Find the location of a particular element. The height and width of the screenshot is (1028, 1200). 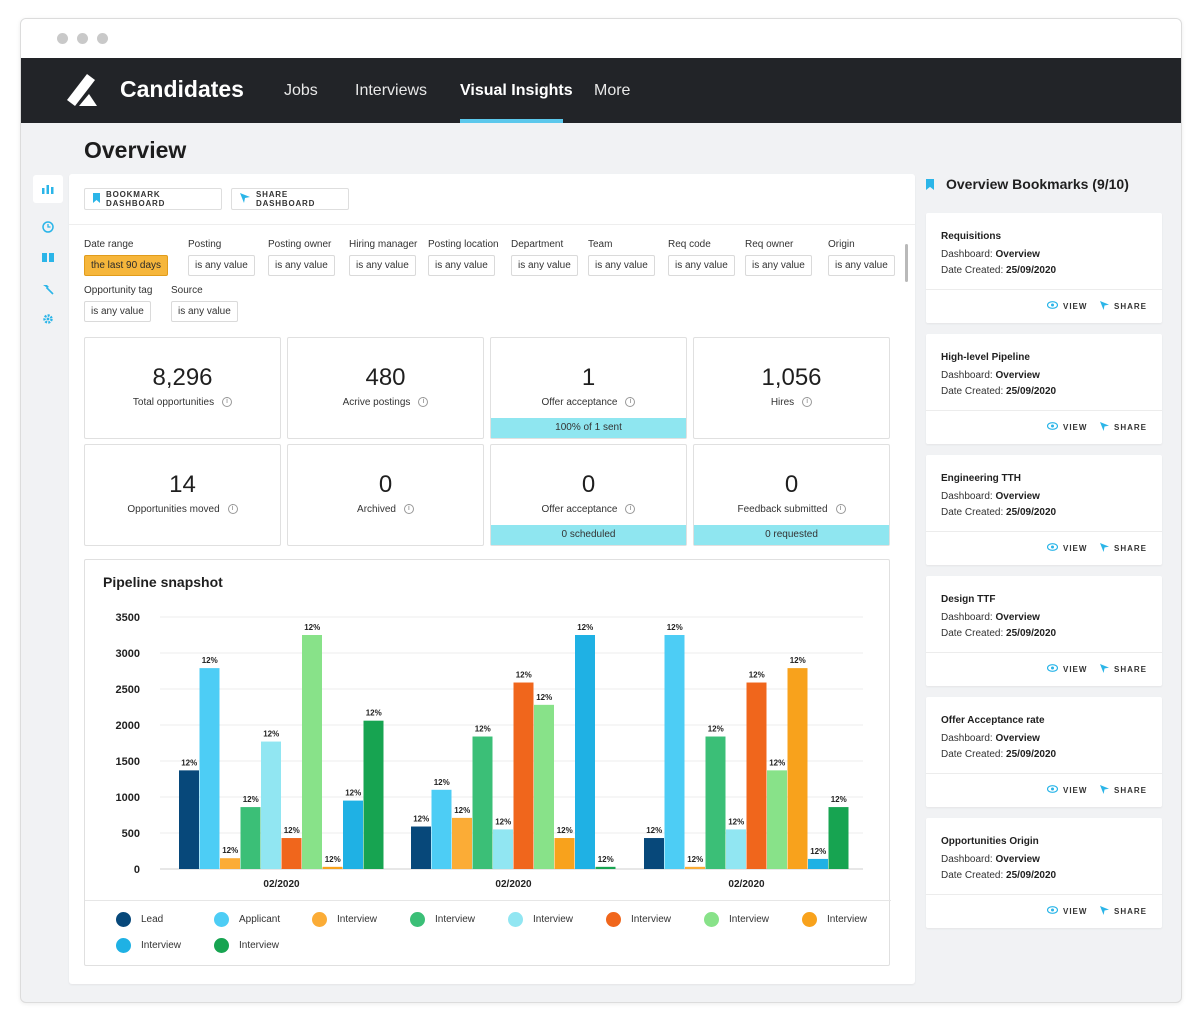

book-icon is located at coordinates (48, 257).